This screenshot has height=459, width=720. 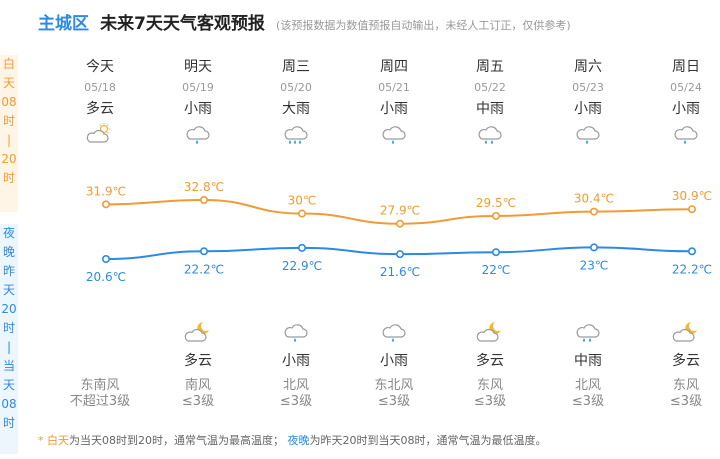 I want to click on day-date: 05/18, so click(x=100, y=87).